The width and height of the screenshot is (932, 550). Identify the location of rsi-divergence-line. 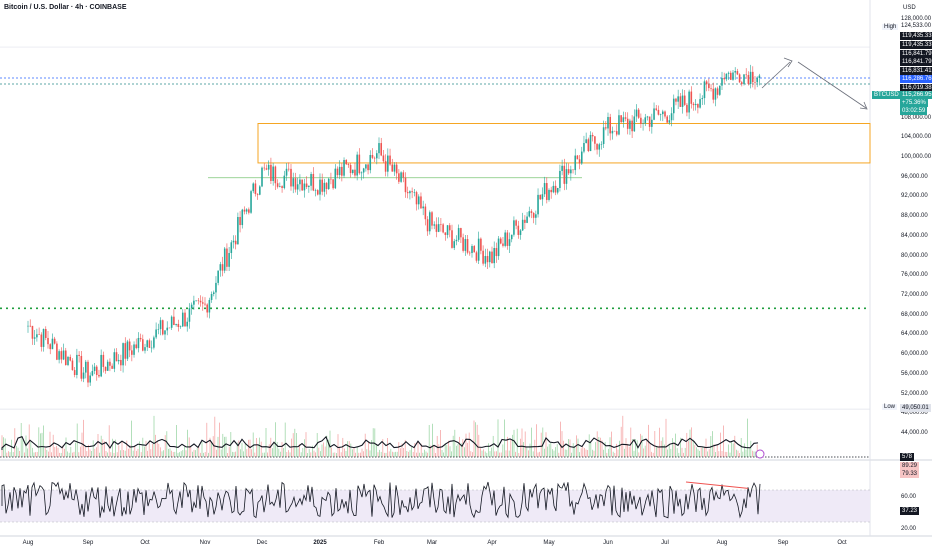
(717, 485).